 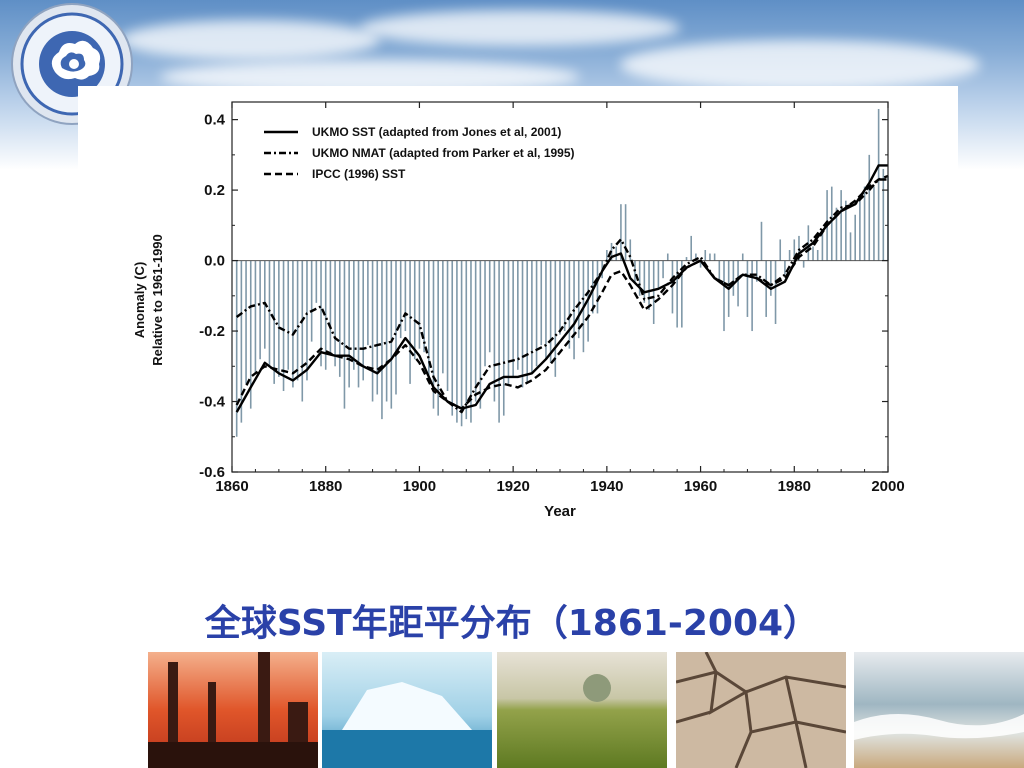 What do you see at coordinates (794, 486) in the screenshot?
I see `x-tick-label: 1980` at bounding box center [794, 486].